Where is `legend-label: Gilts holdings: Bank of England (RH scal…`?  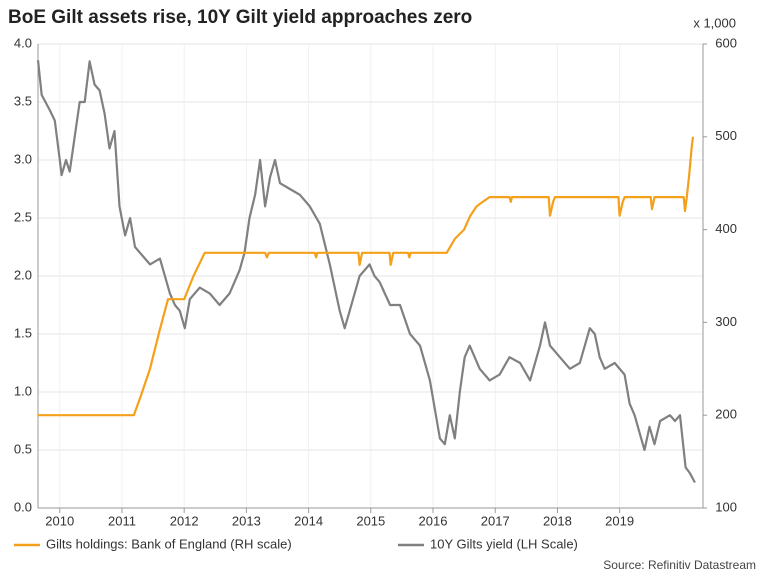
legend-label: Gilts holdings: Bank of England (RH scal… is located at coordinates (169, 543).